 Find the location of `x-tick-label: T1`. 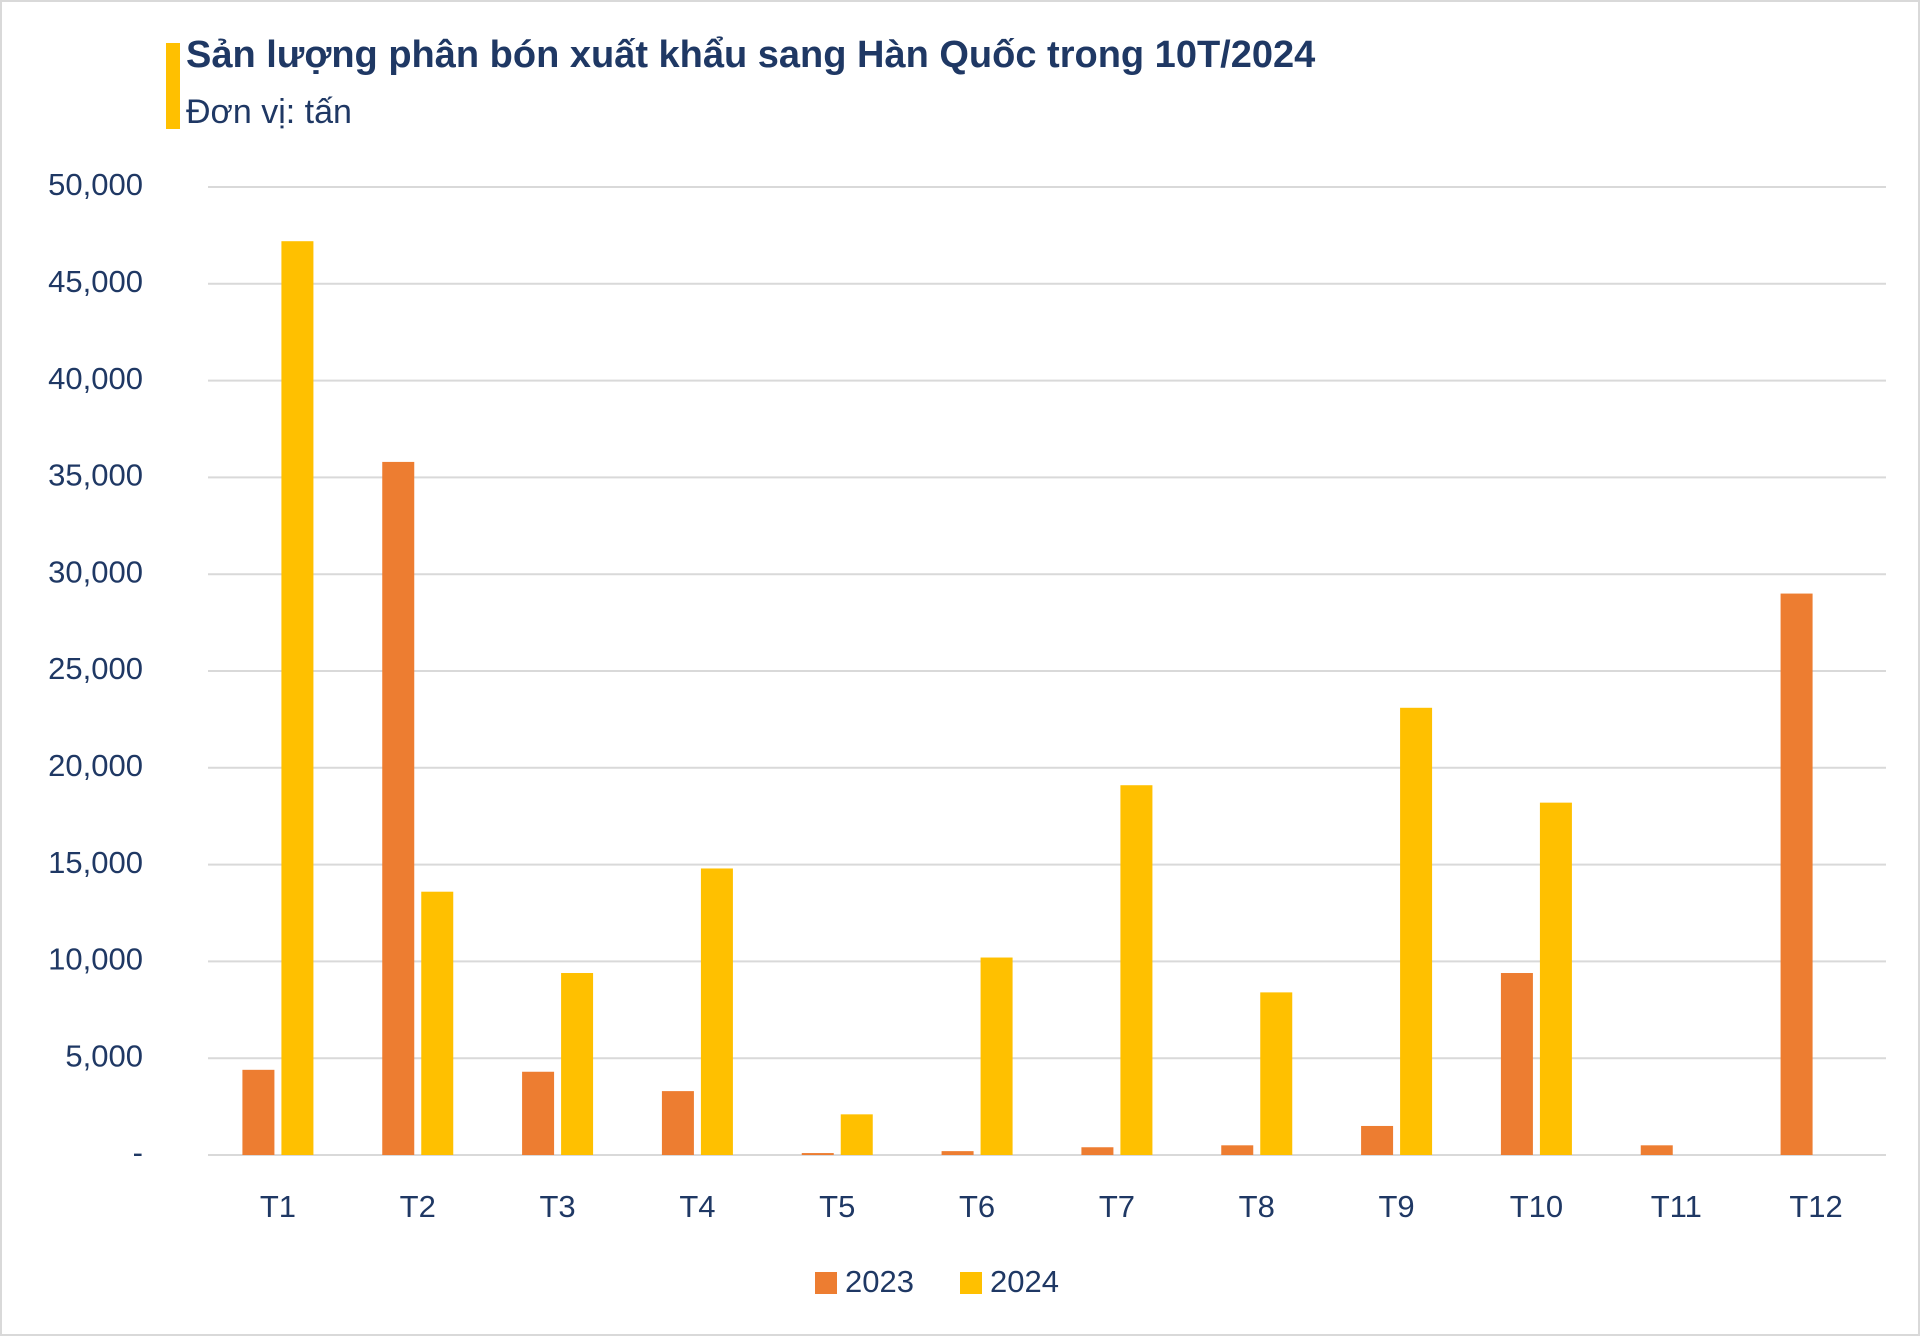

x-tick-label: T1 is located at coordinates (278, 1206).